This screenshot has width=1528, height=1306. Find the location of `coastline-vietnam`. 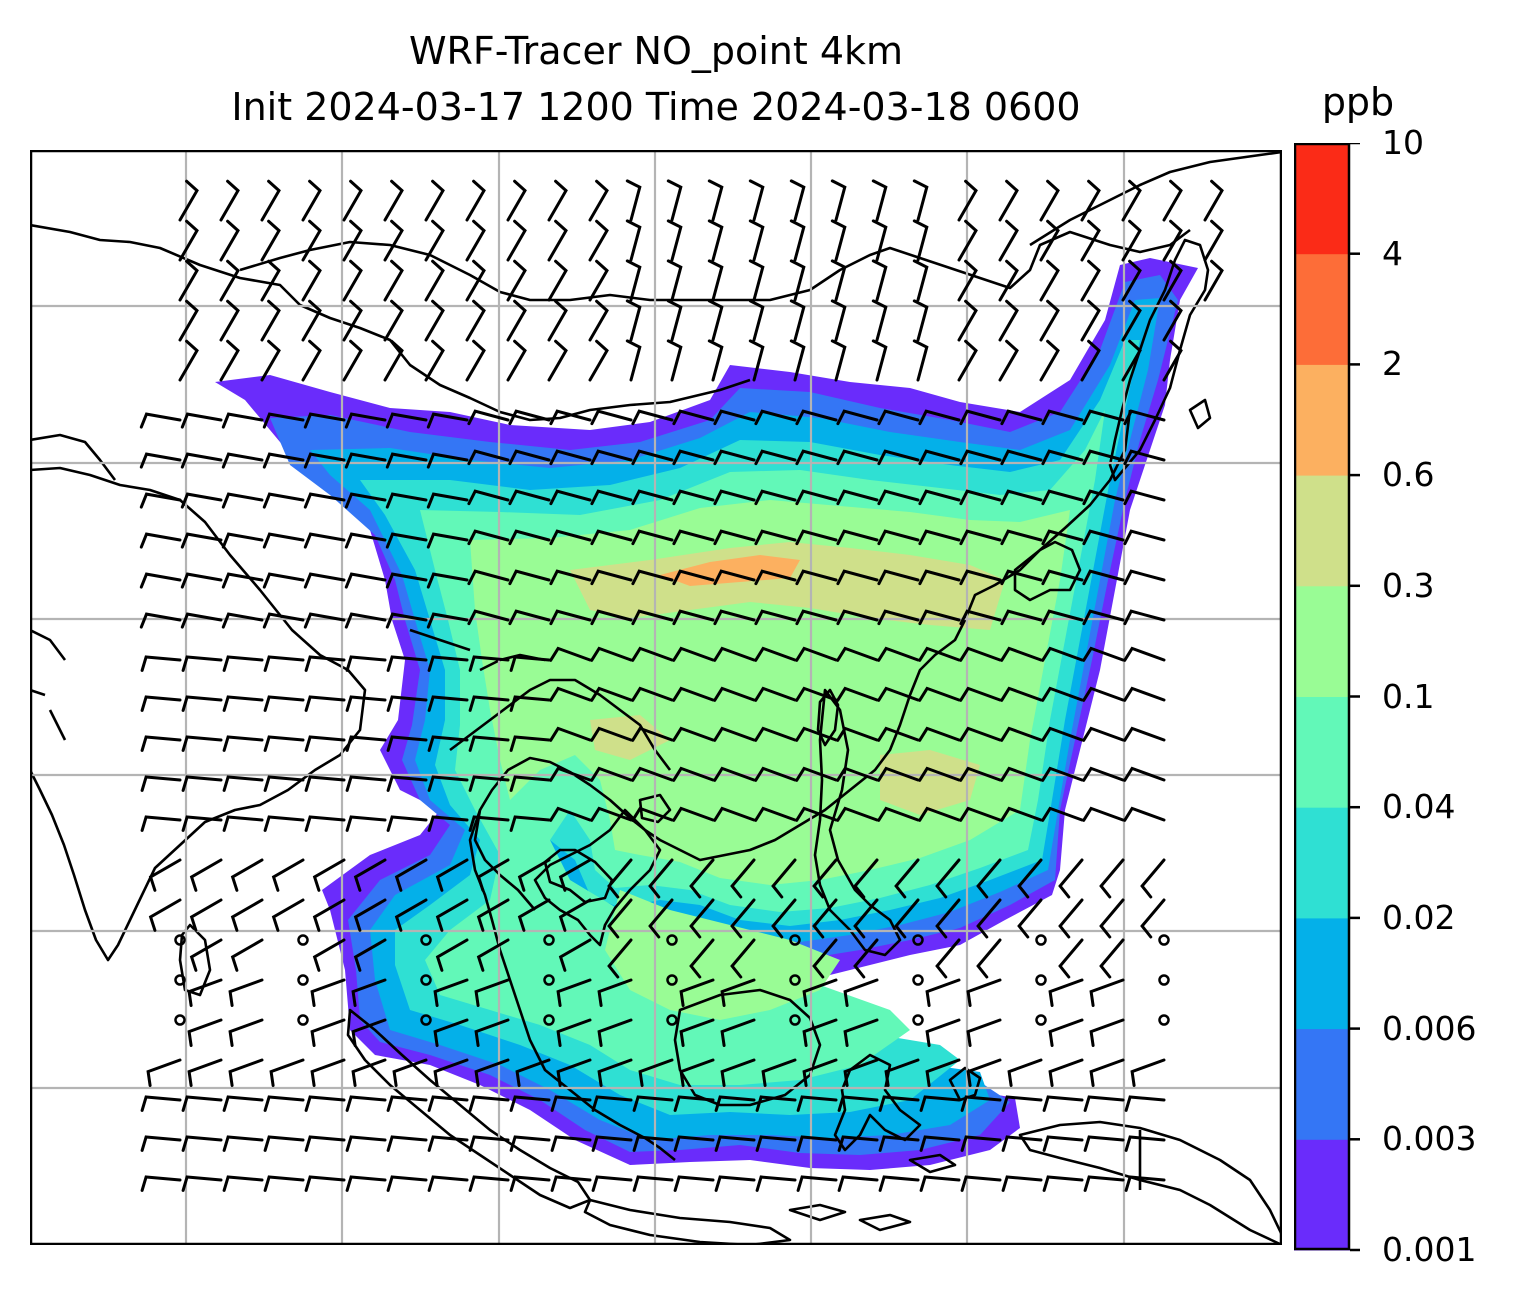

coastline-vietnam is located at coordinates (597, 877).